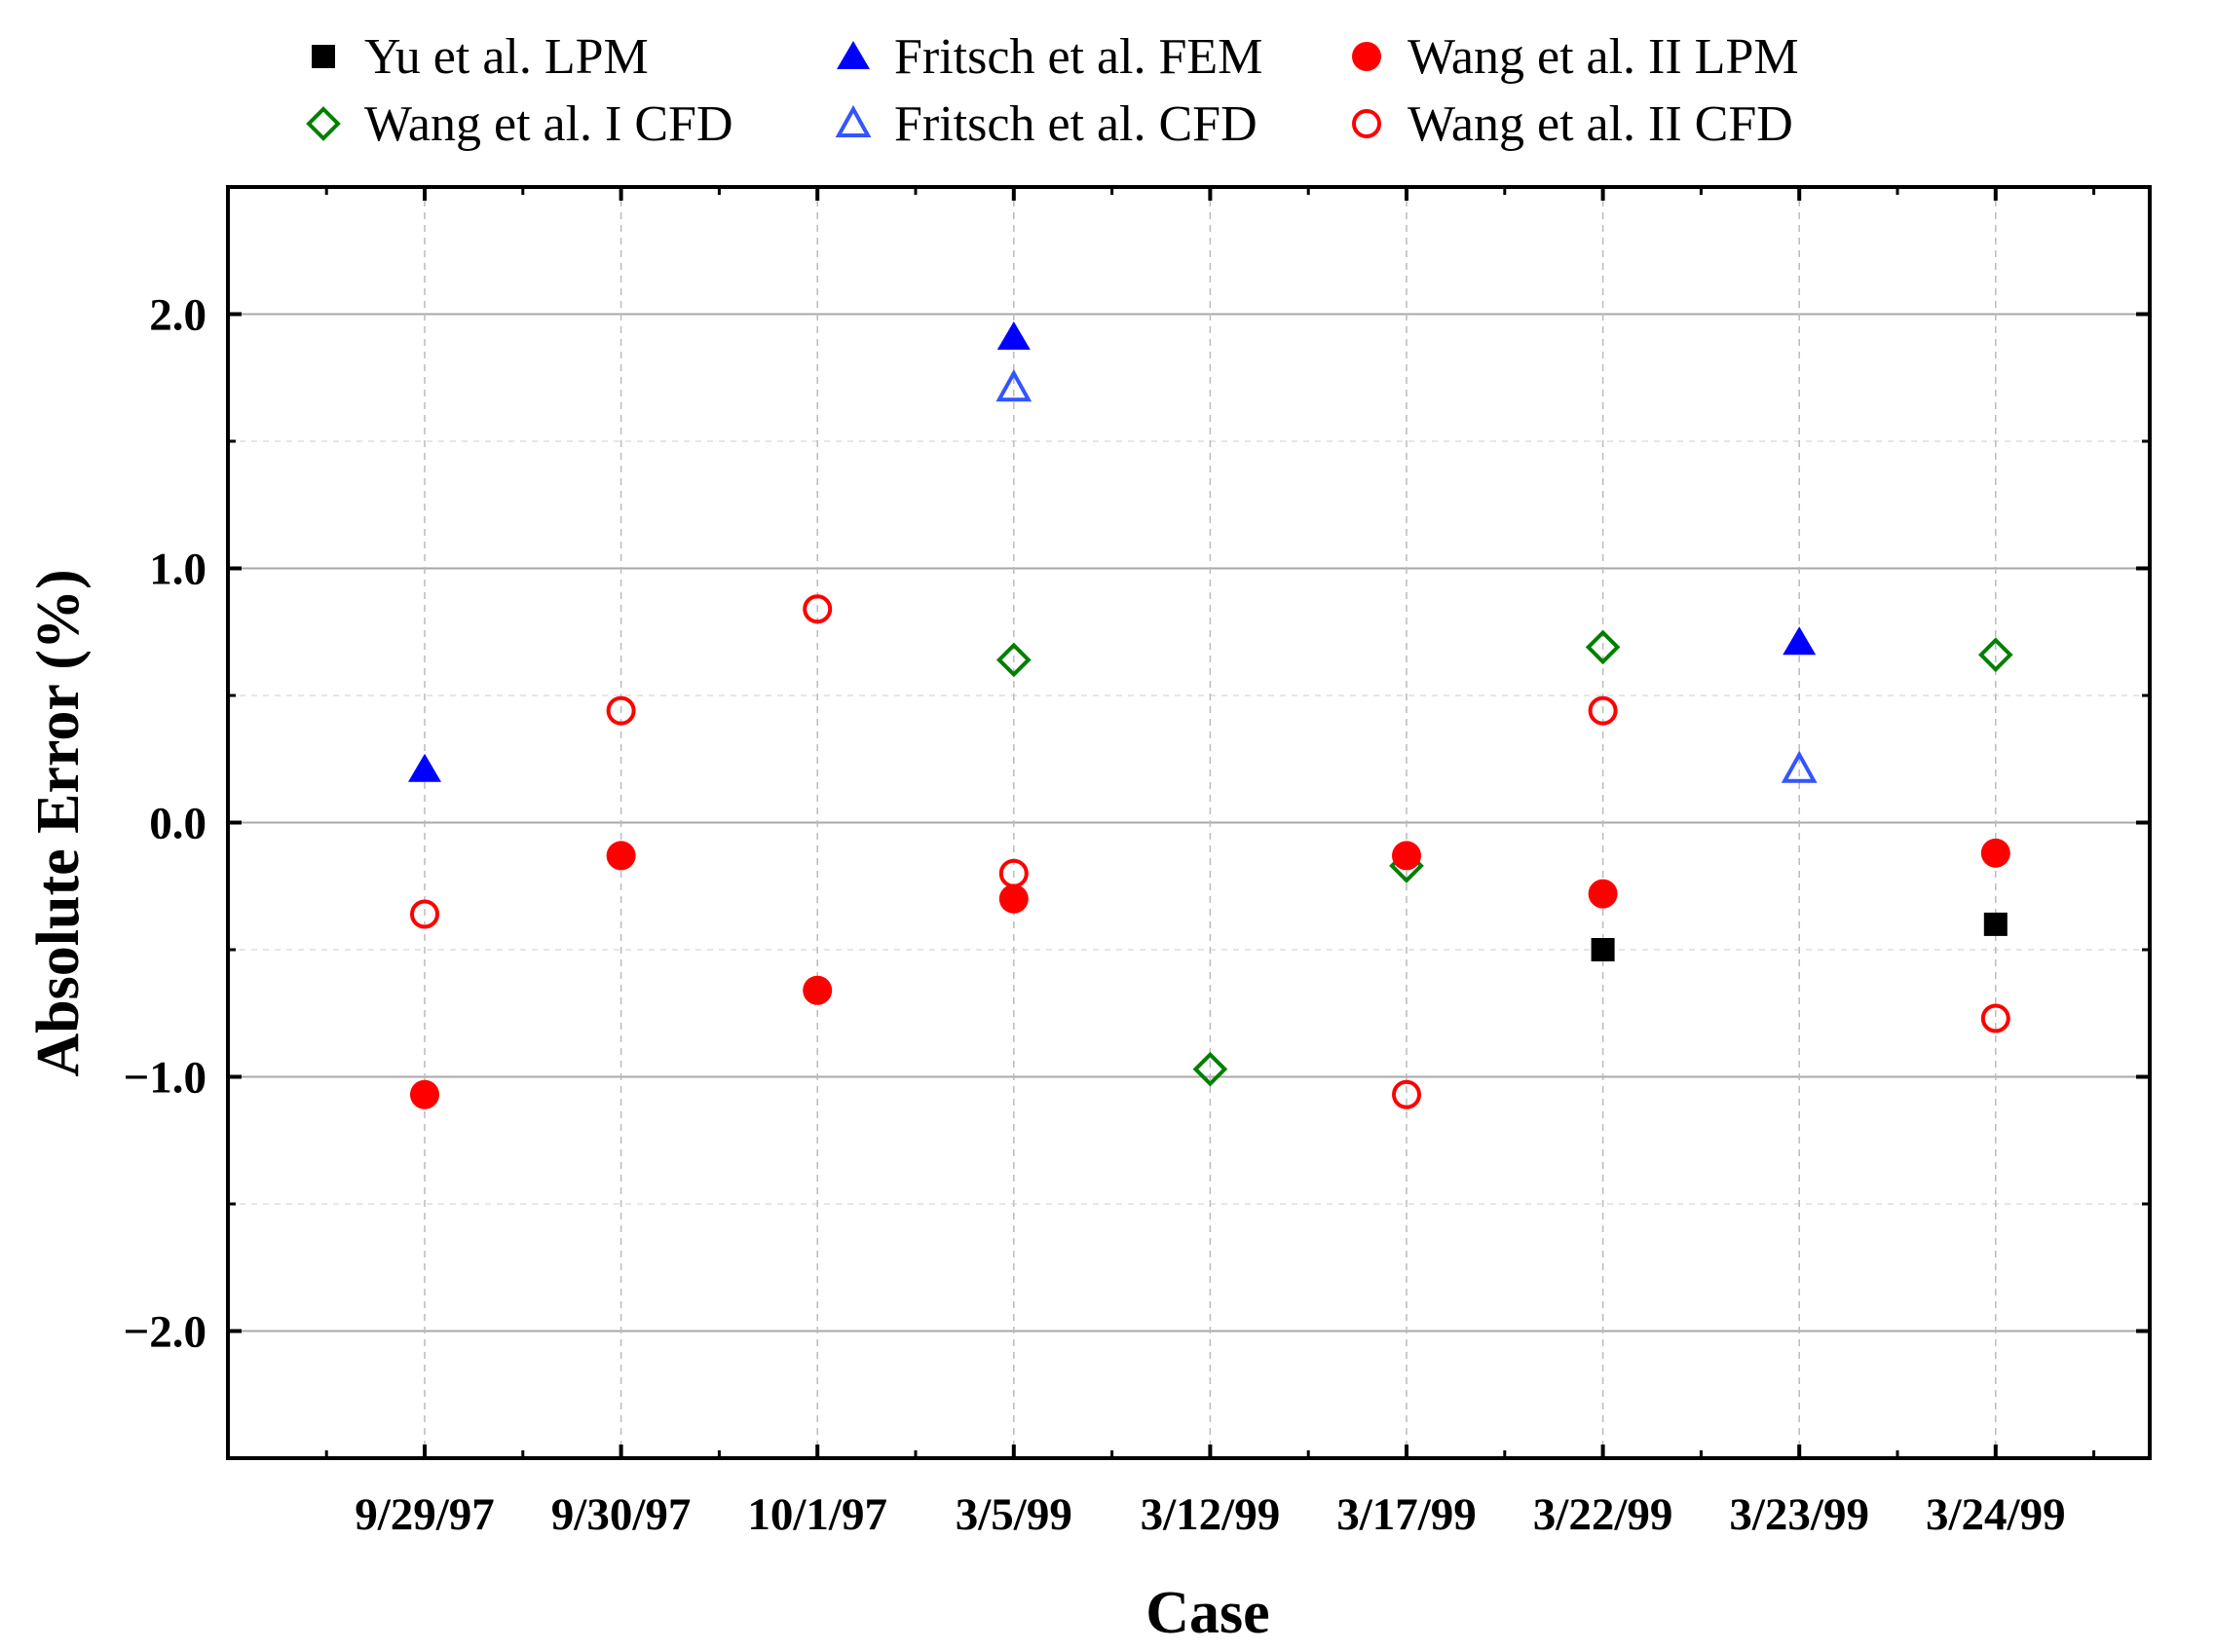  Describe the element at coordinates (323, 57) in the screenshot. I see `legend-marker-yu-et-al-lpm` at that location.